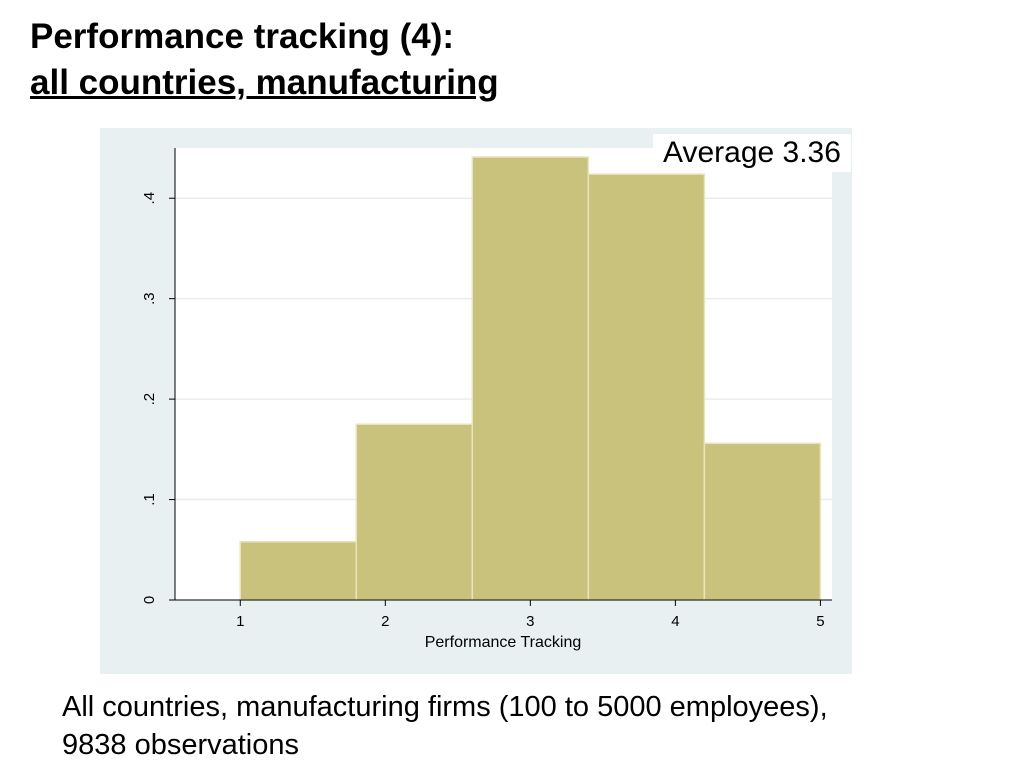 This screenshot has height=768, width=1024. I want to click on y-tick-label: .2, so click(149, 399).